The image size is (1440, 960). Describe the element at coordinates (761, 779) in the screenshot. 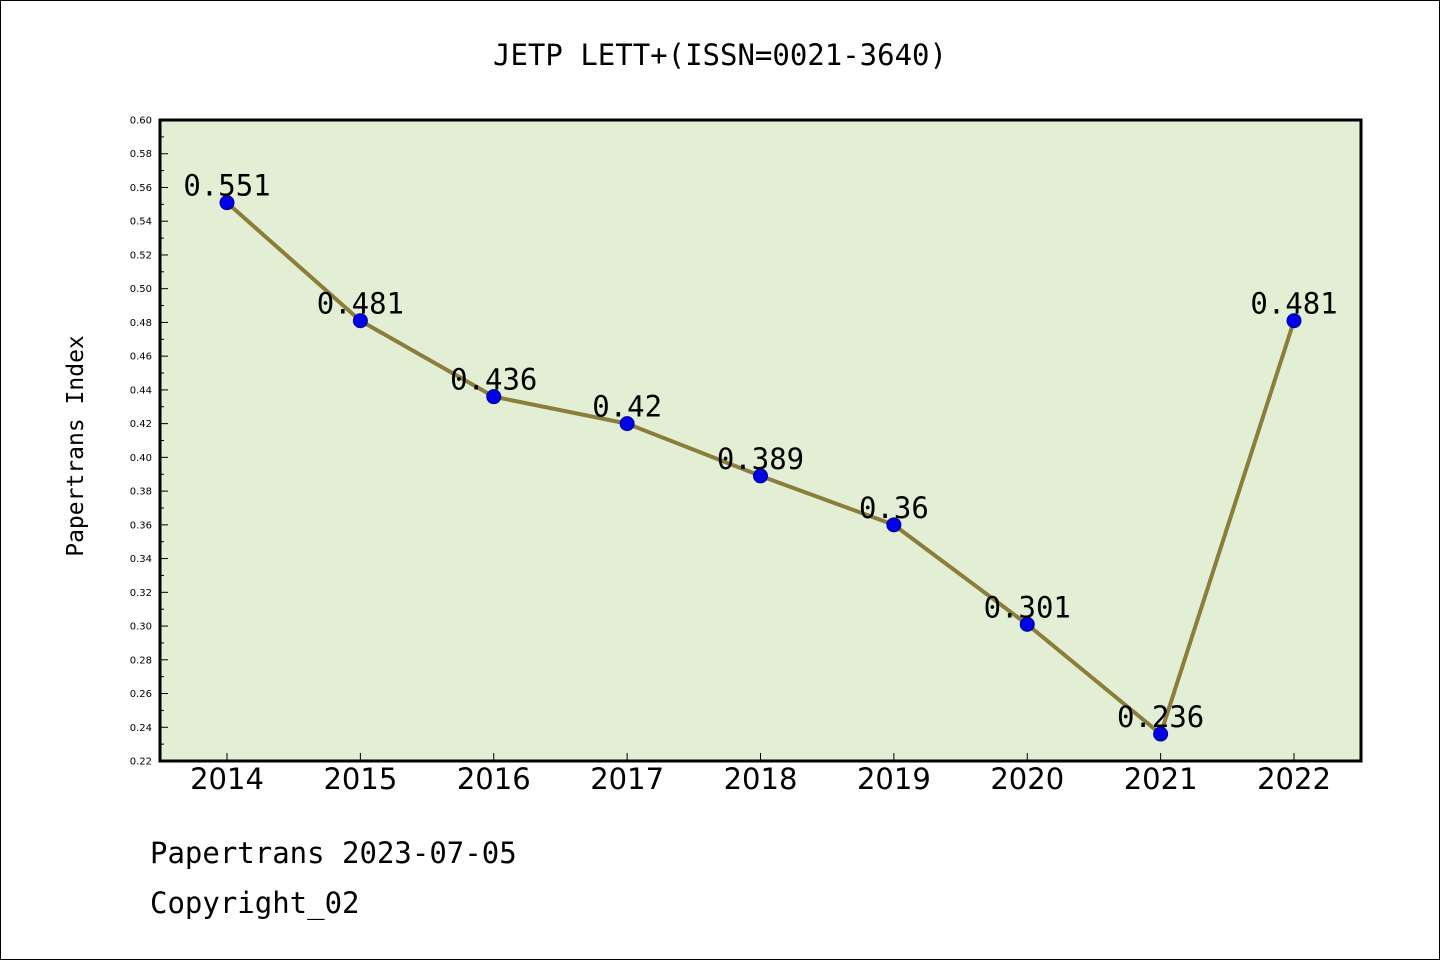

I see `x-tick-label: 2018` at that location.